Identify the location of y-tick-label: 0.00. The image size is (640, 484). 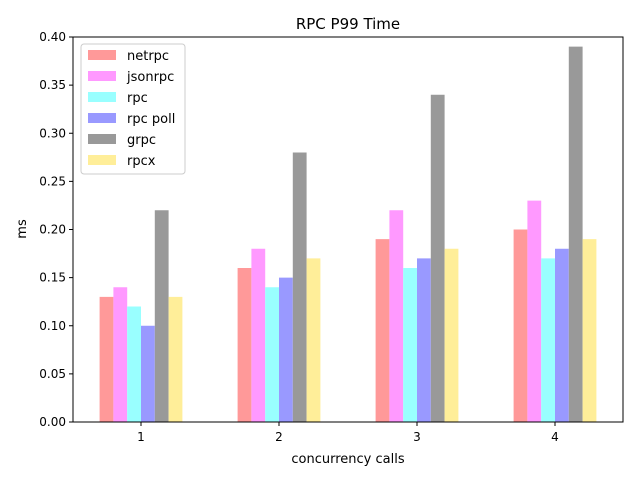
(52, 422).